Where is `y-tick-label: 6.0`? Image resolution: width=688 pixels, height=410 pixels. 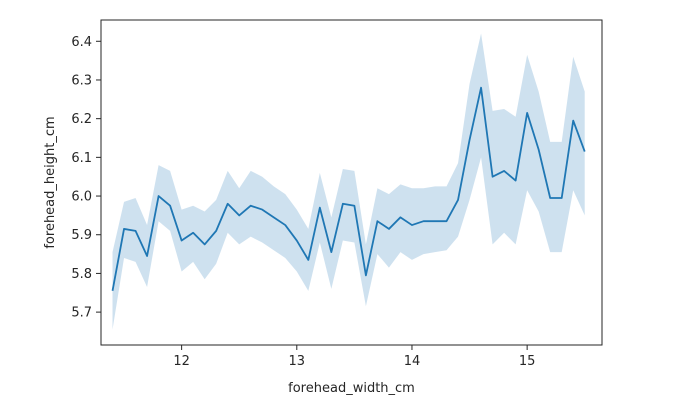 y-tick-label: 6.0 is located at coordinates (81, 197).